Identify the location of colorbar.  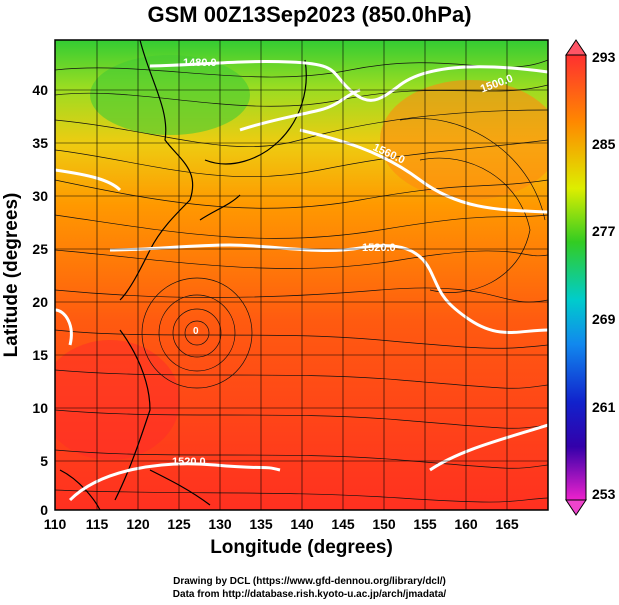
(576, 277).